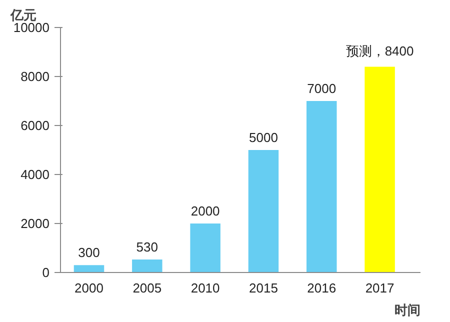  Describe the element at coordinates (46, 272) in the screenshot. I see `y-tick-label: 0` at that location.